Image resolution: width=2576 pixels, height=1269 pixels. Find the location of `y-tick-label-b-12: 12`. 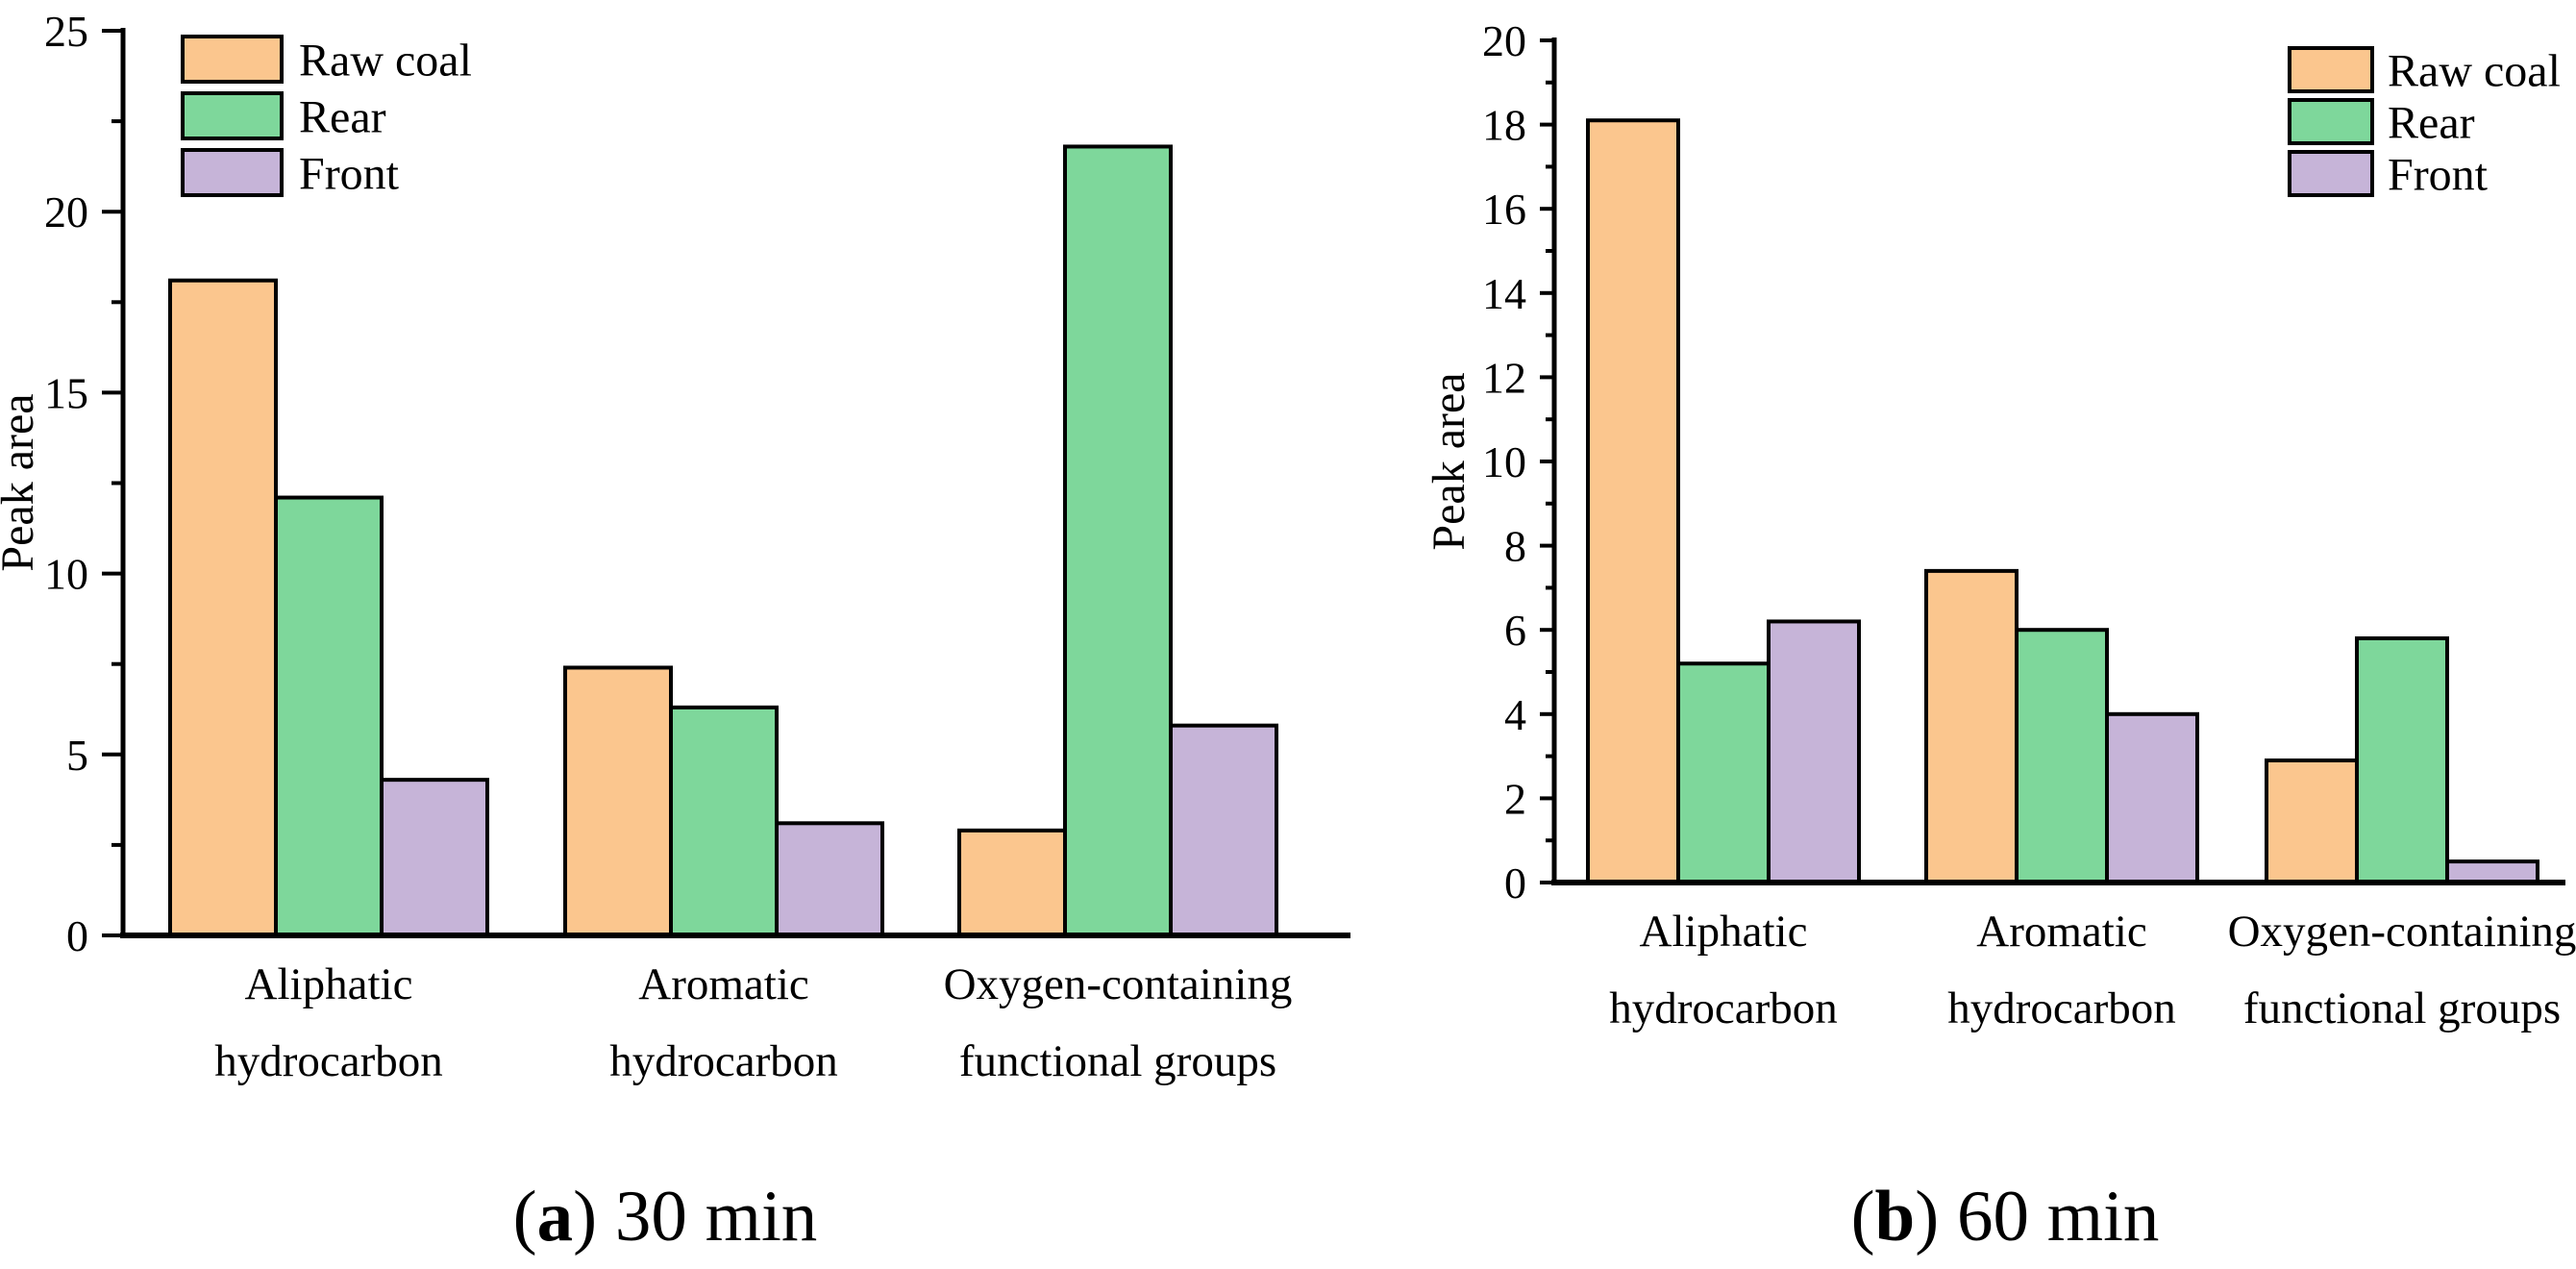

y-tick-label-b-12: 12 is located at coordinates (1504, 377).